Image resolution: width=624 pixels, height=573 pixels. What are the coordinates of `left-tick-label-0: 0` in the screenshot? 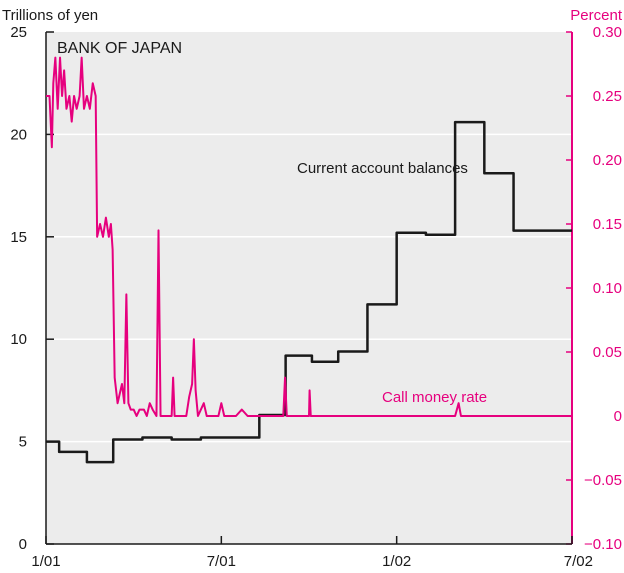 It's located at (23, 544).